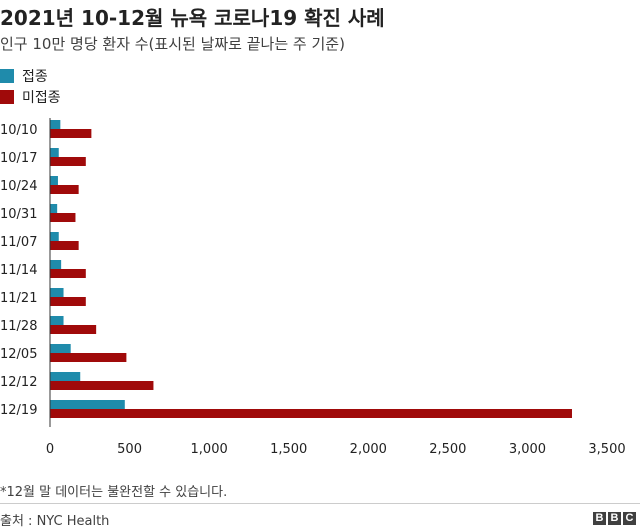 The width and height of the screenshot is (640, 531). I want to click on legend-item-vaccinated: 접종, so click(24, 76).